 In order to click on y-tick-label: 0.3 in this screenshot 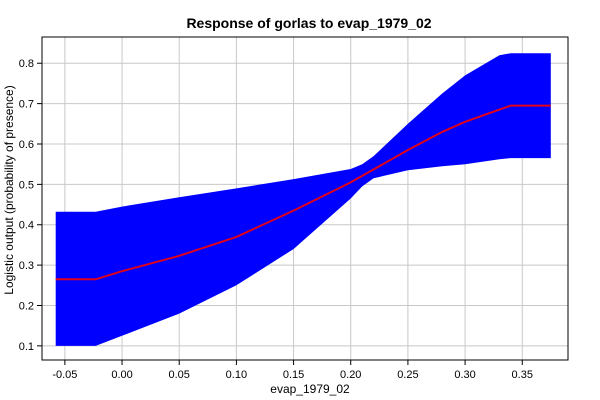, I will do `click(26, 266)`.